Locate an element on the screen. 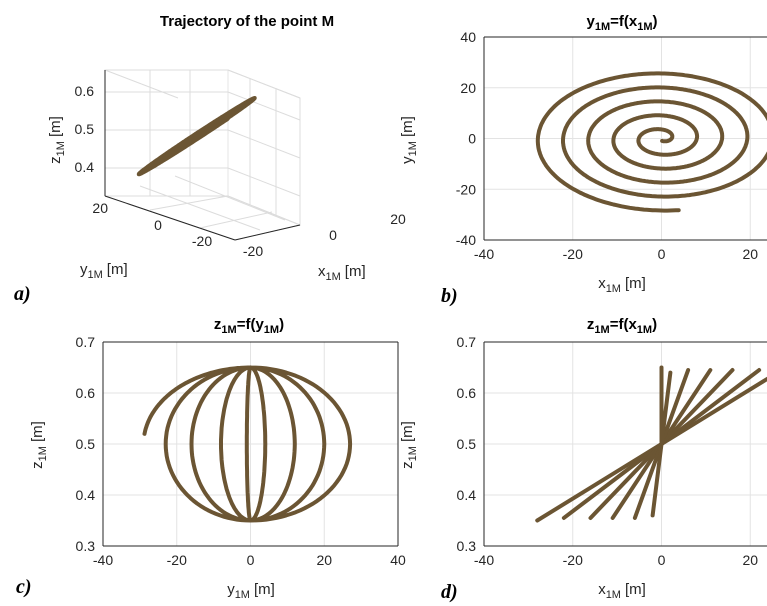 The width and height of the screenshot is (767, 606). panel-a-ztick-3: 0.4 is located at coordinates (85, 167).